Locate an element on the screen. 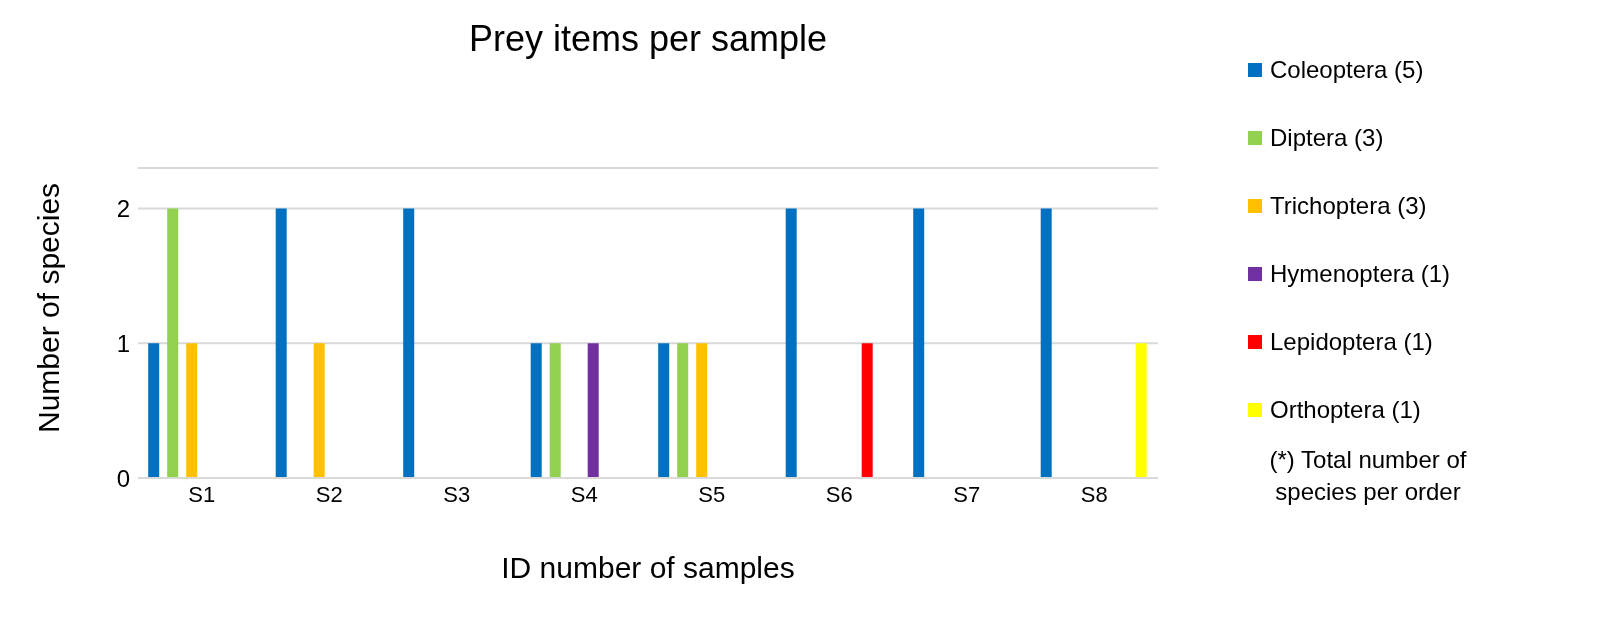 The width and height of the screenshot is (1603, 621). x-tick-label: S3 is located at coordinates (457, 494).